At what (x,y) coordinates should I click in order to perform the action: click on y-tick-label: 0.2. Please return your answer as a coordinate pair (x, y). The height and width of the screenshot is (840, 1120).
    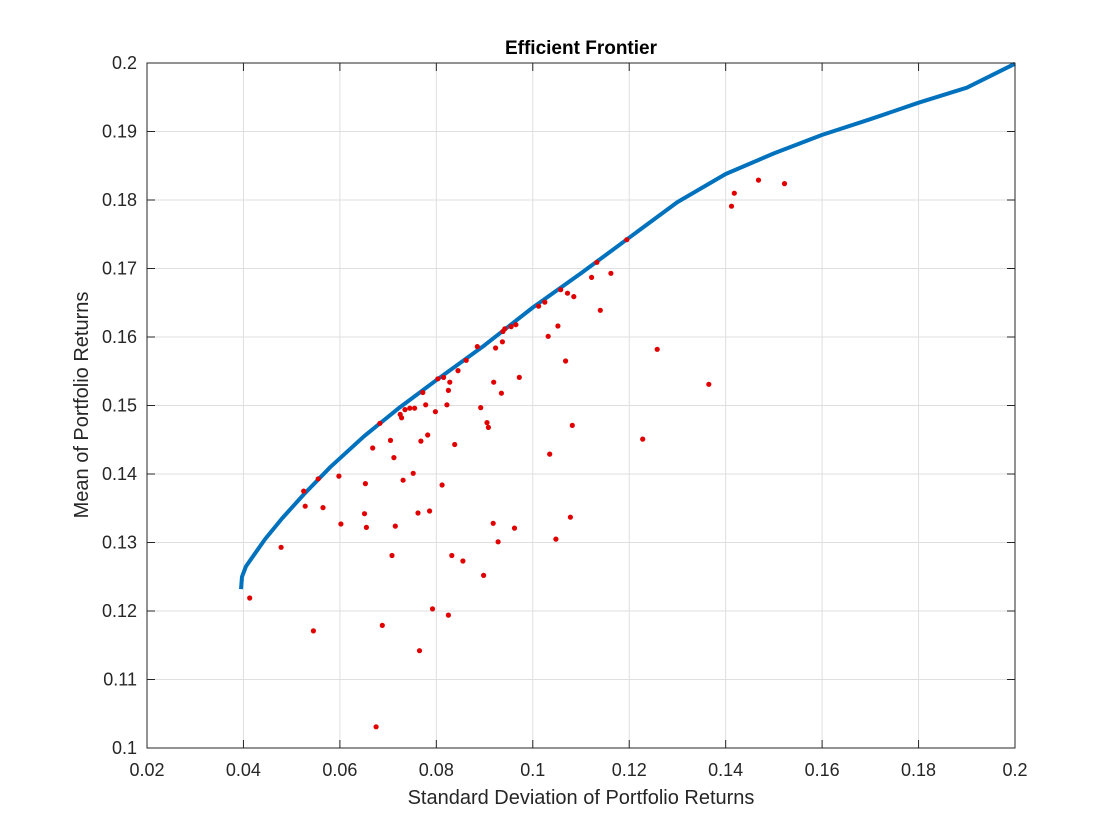
    Looking at the image, I should click on (124, 63).